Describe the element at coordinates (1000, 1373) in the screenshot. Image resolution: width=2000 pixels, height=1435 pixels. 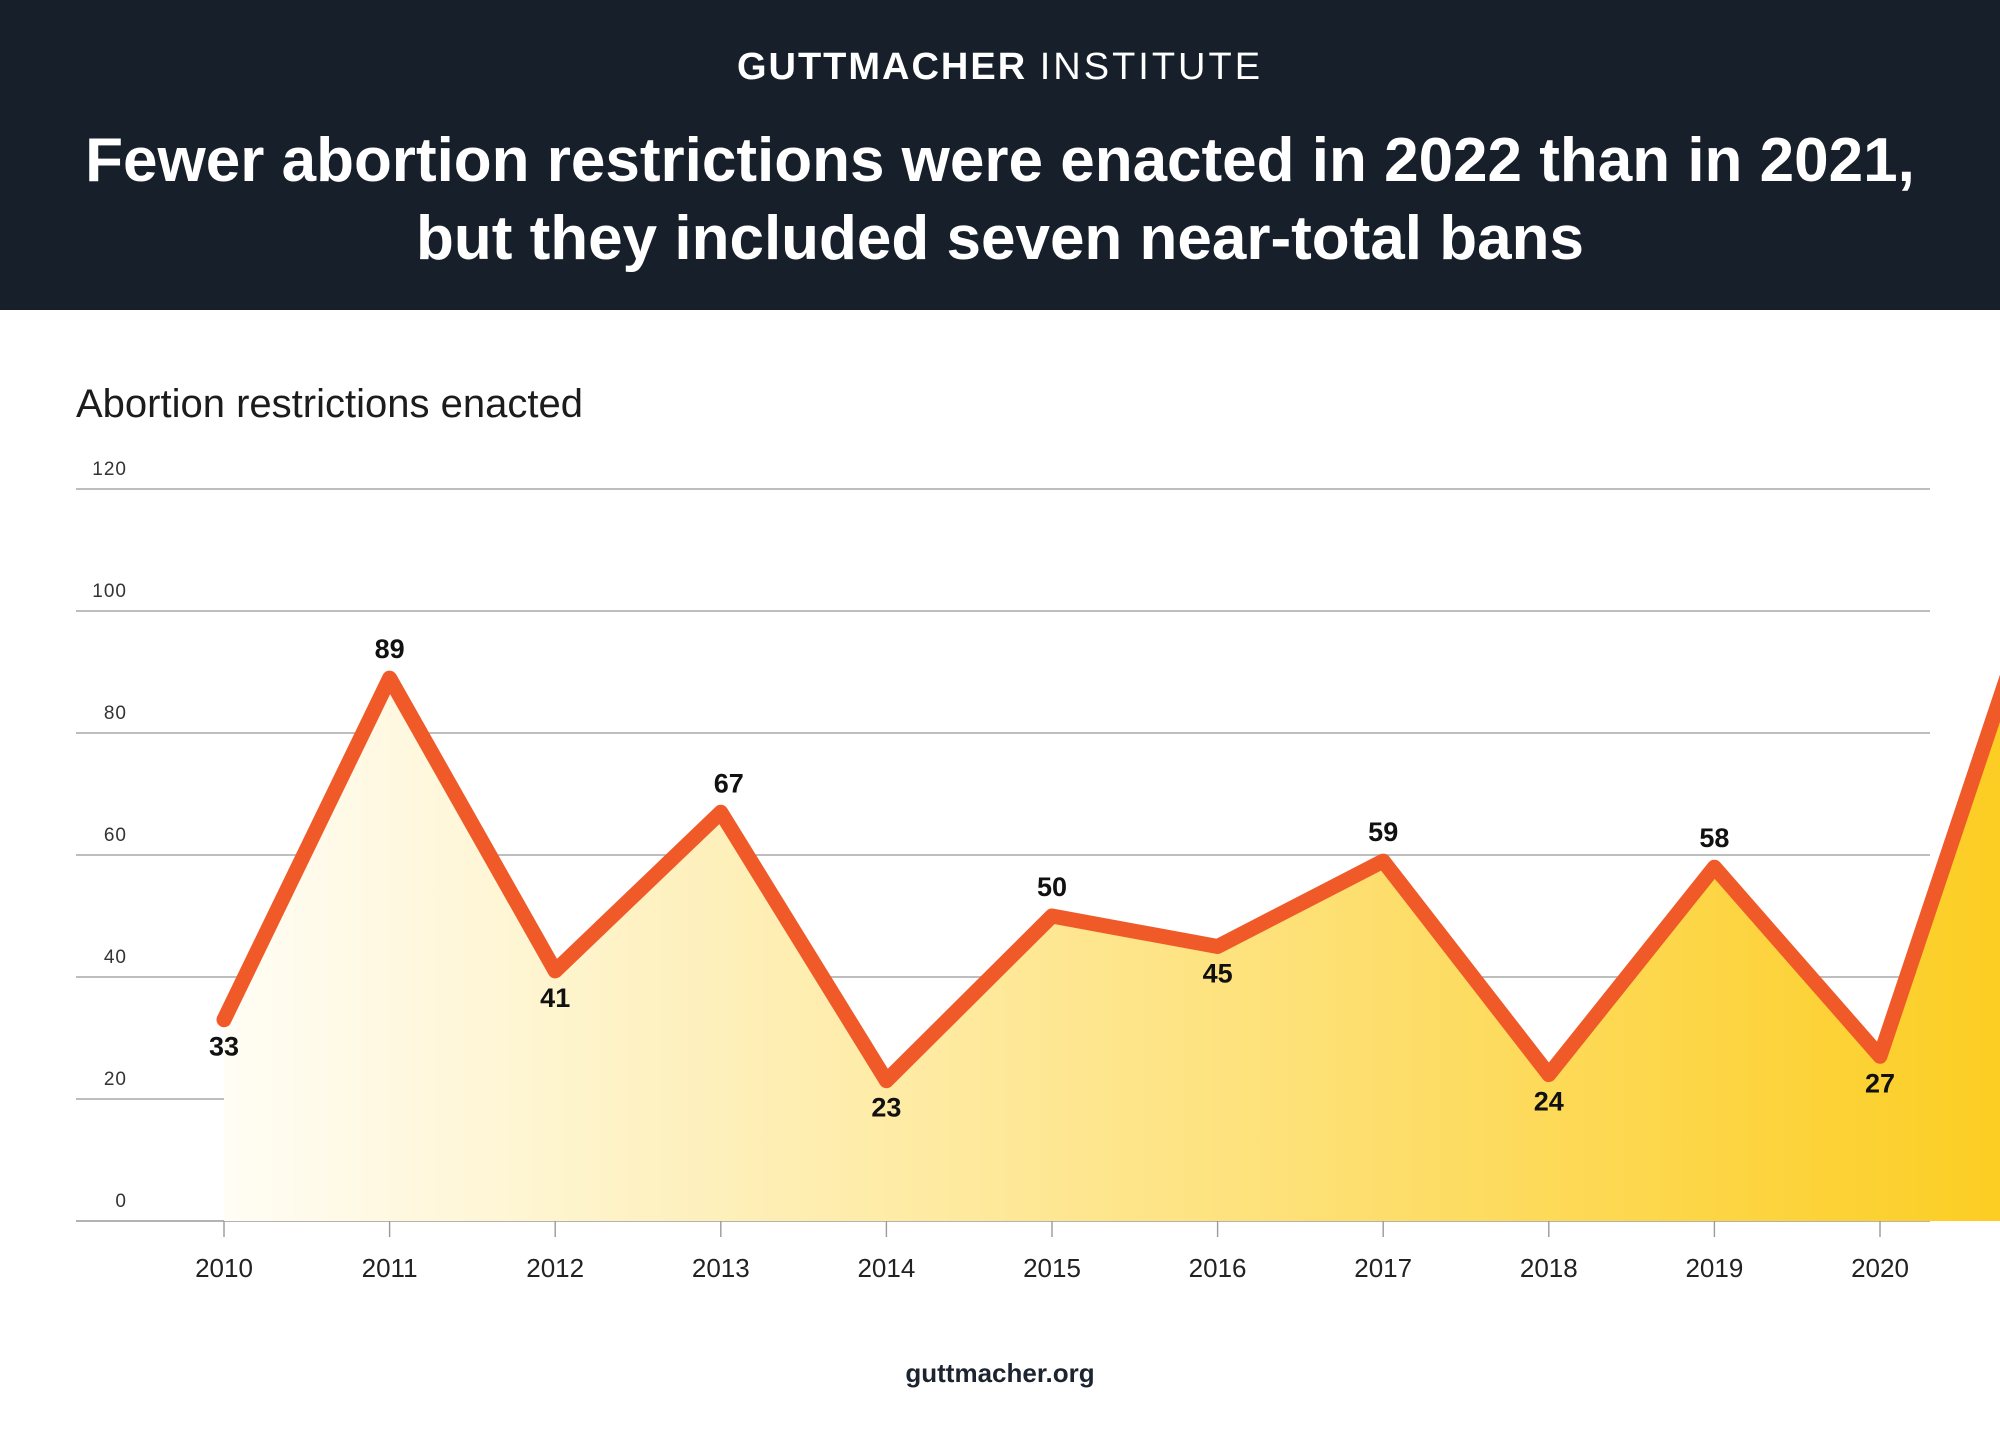
I see `footer-url: guttmacher.org` at that location.